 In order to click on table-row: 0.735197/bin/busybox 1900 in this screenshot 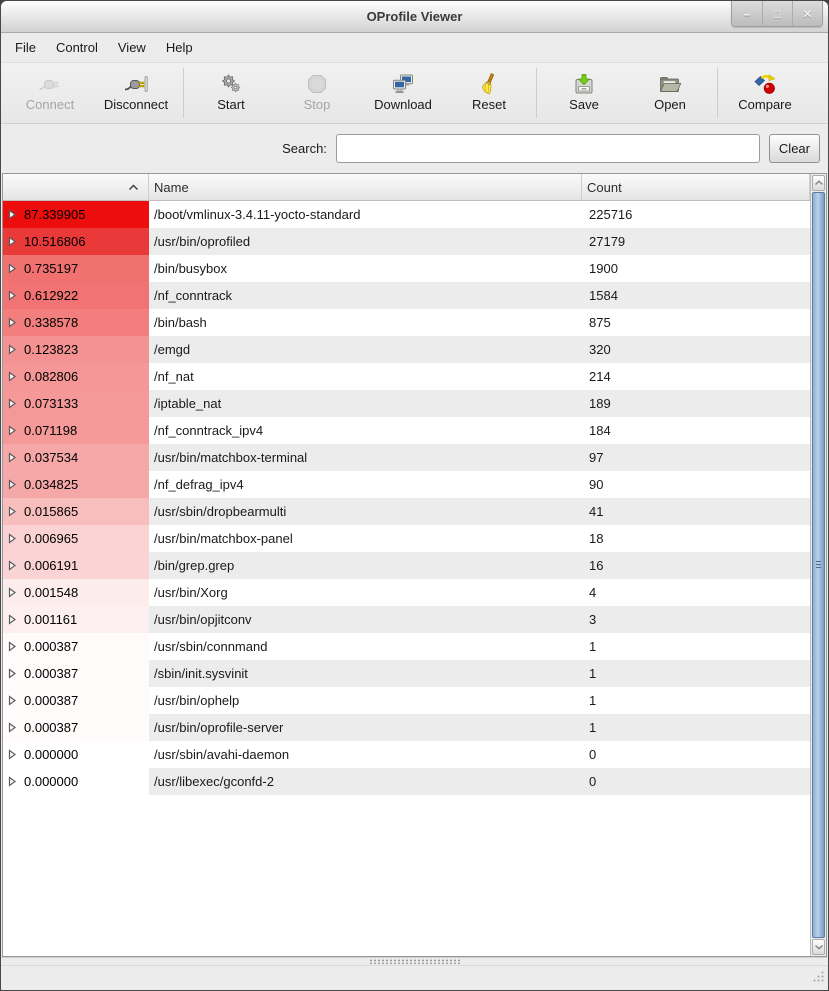, I will do `click(406, 268)`.